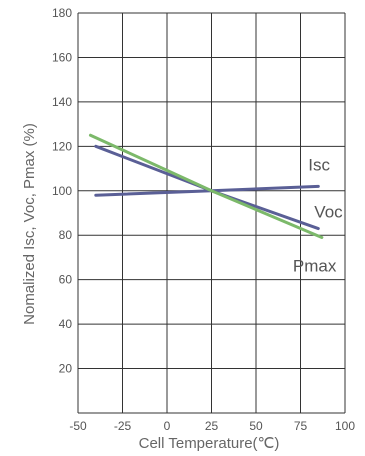 The width and height of the screenshot is (365, 456). Describe the element at coordinates (66, 235) in the screenshot. I see `y-tick-label: 80` at that location.